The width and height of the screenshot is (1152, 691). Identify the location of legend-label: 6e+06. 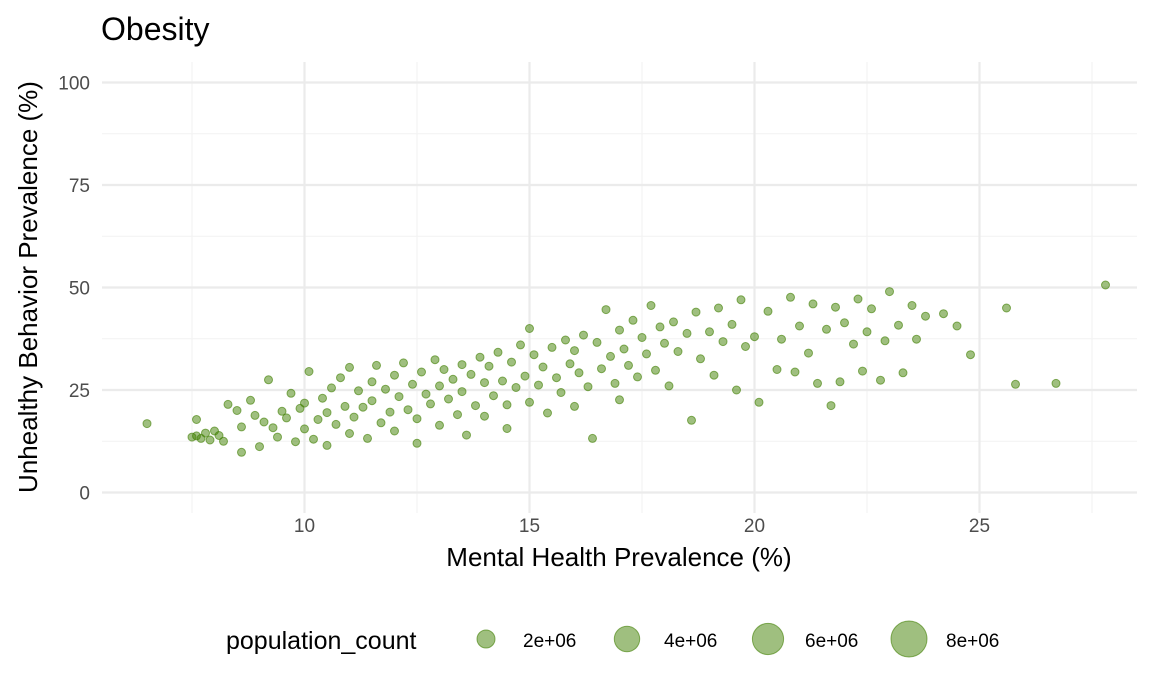
(831, 641).